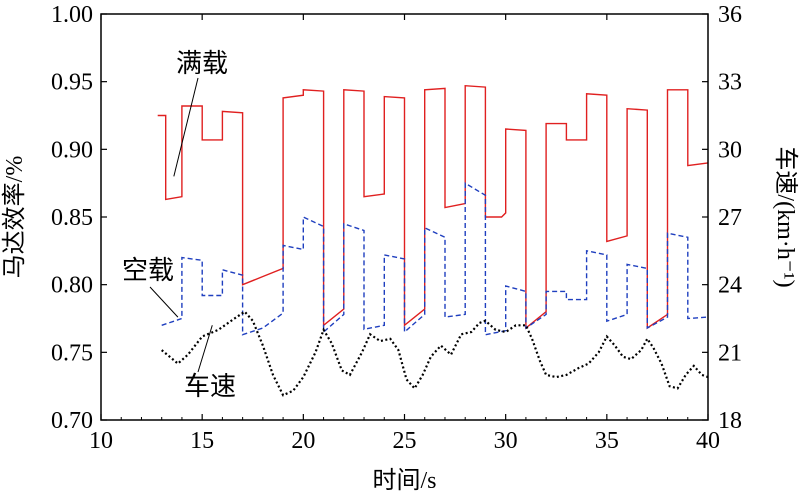 Image resolution: width=800 pixels, height=495 pixels. What do you see at coordinates (164, 302) in the screenshot?
I see `empty-load-leader-line` at bounding box center [164, 302].